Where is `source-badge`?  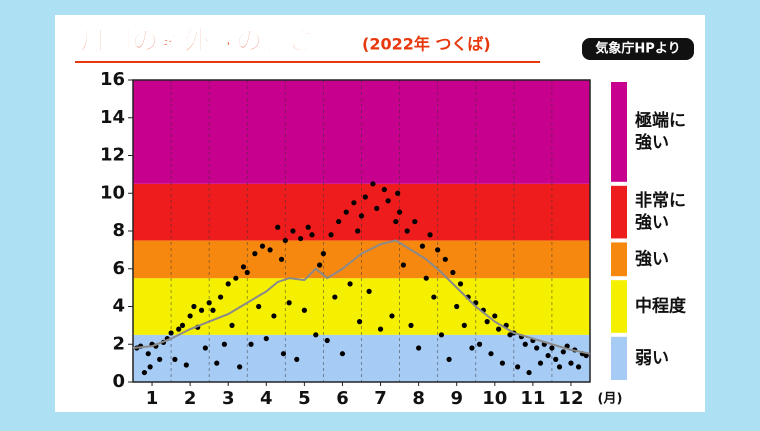 source-badge is located at coordinates (638, 49).